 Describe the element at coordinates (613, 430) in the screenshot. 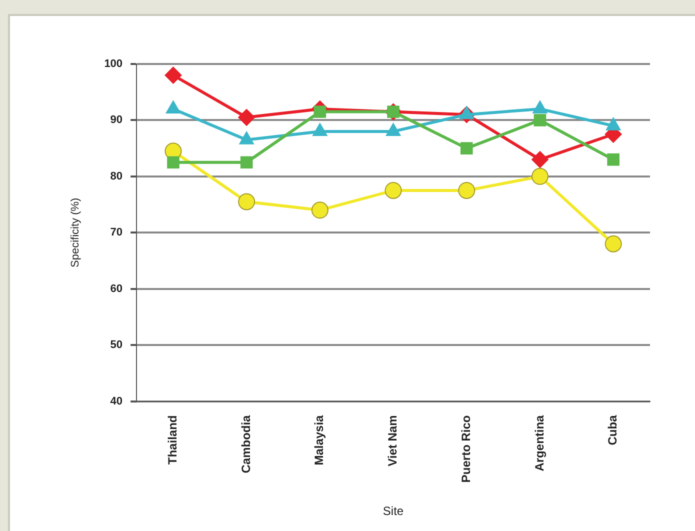

I see `x-tick-label: Cuba` at that location.